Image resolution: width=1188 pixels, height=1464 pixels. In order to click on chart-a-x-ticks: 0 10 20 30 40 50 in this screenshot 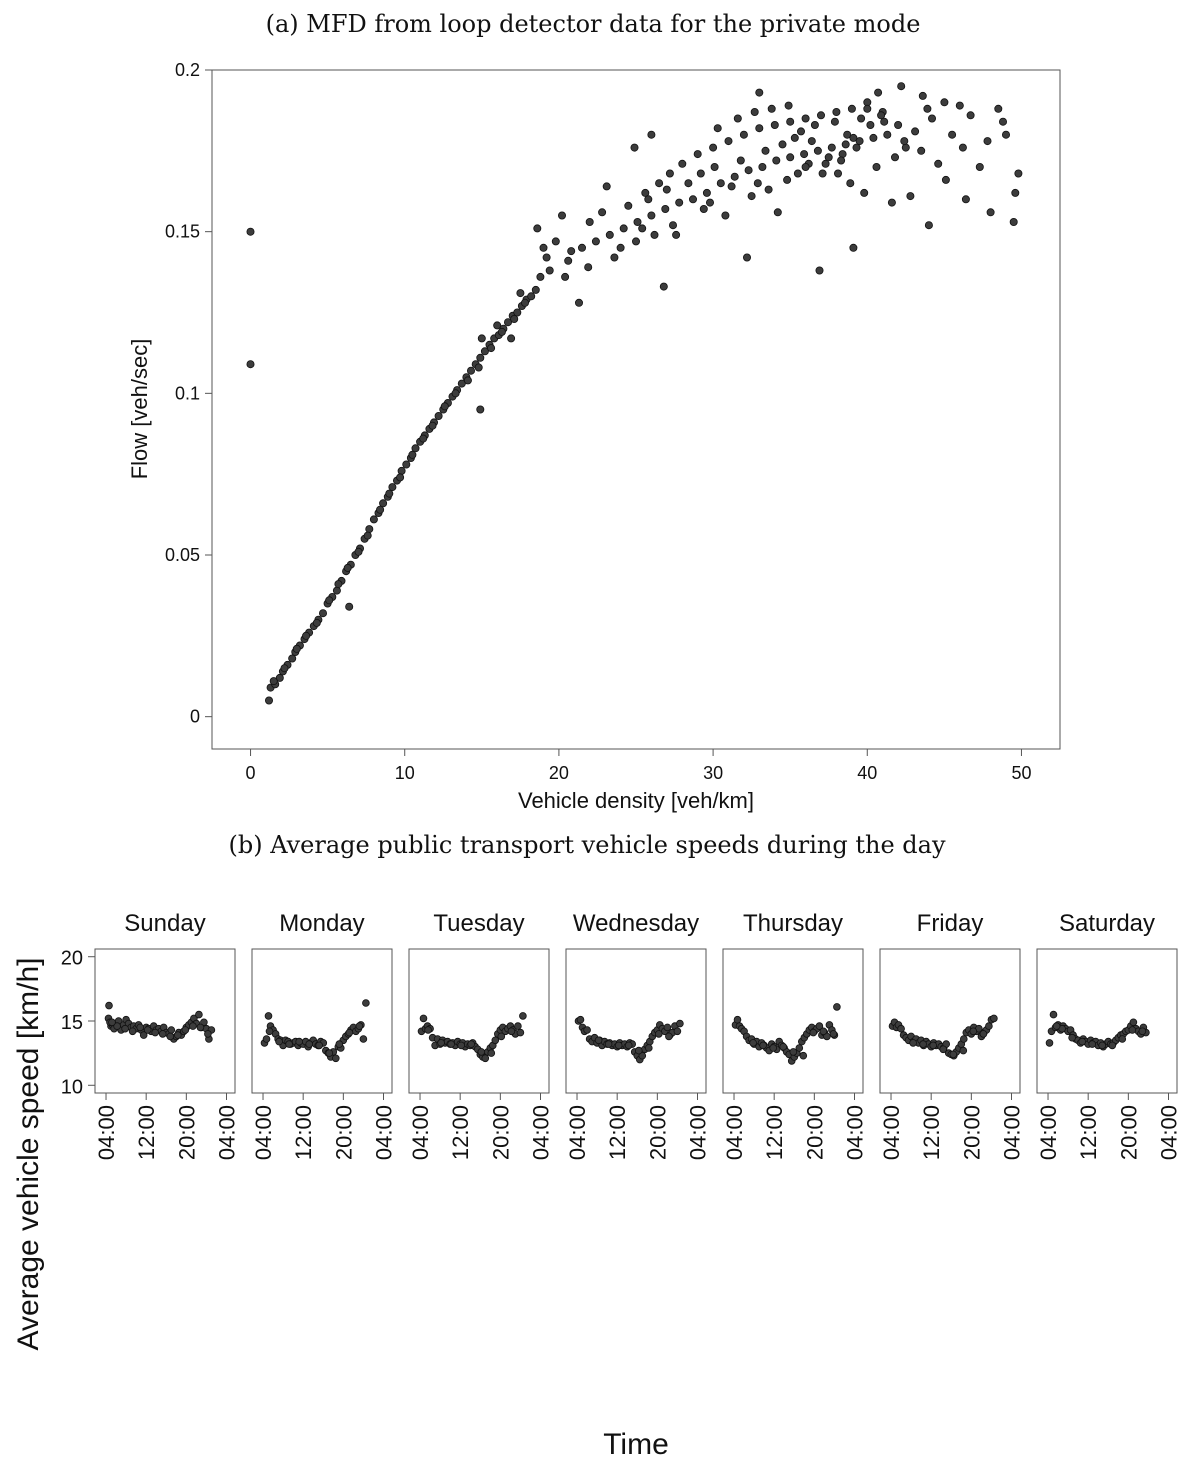, I will do `click(638, 766)`.